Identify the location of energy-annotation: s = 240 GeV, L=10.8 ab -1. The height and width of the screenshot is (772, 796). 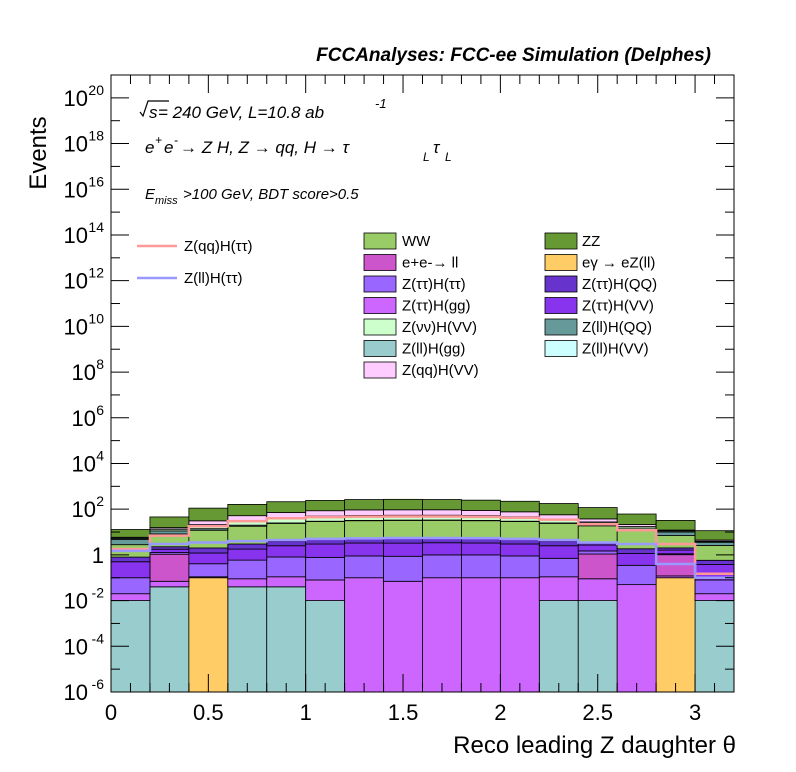
(263, 109).